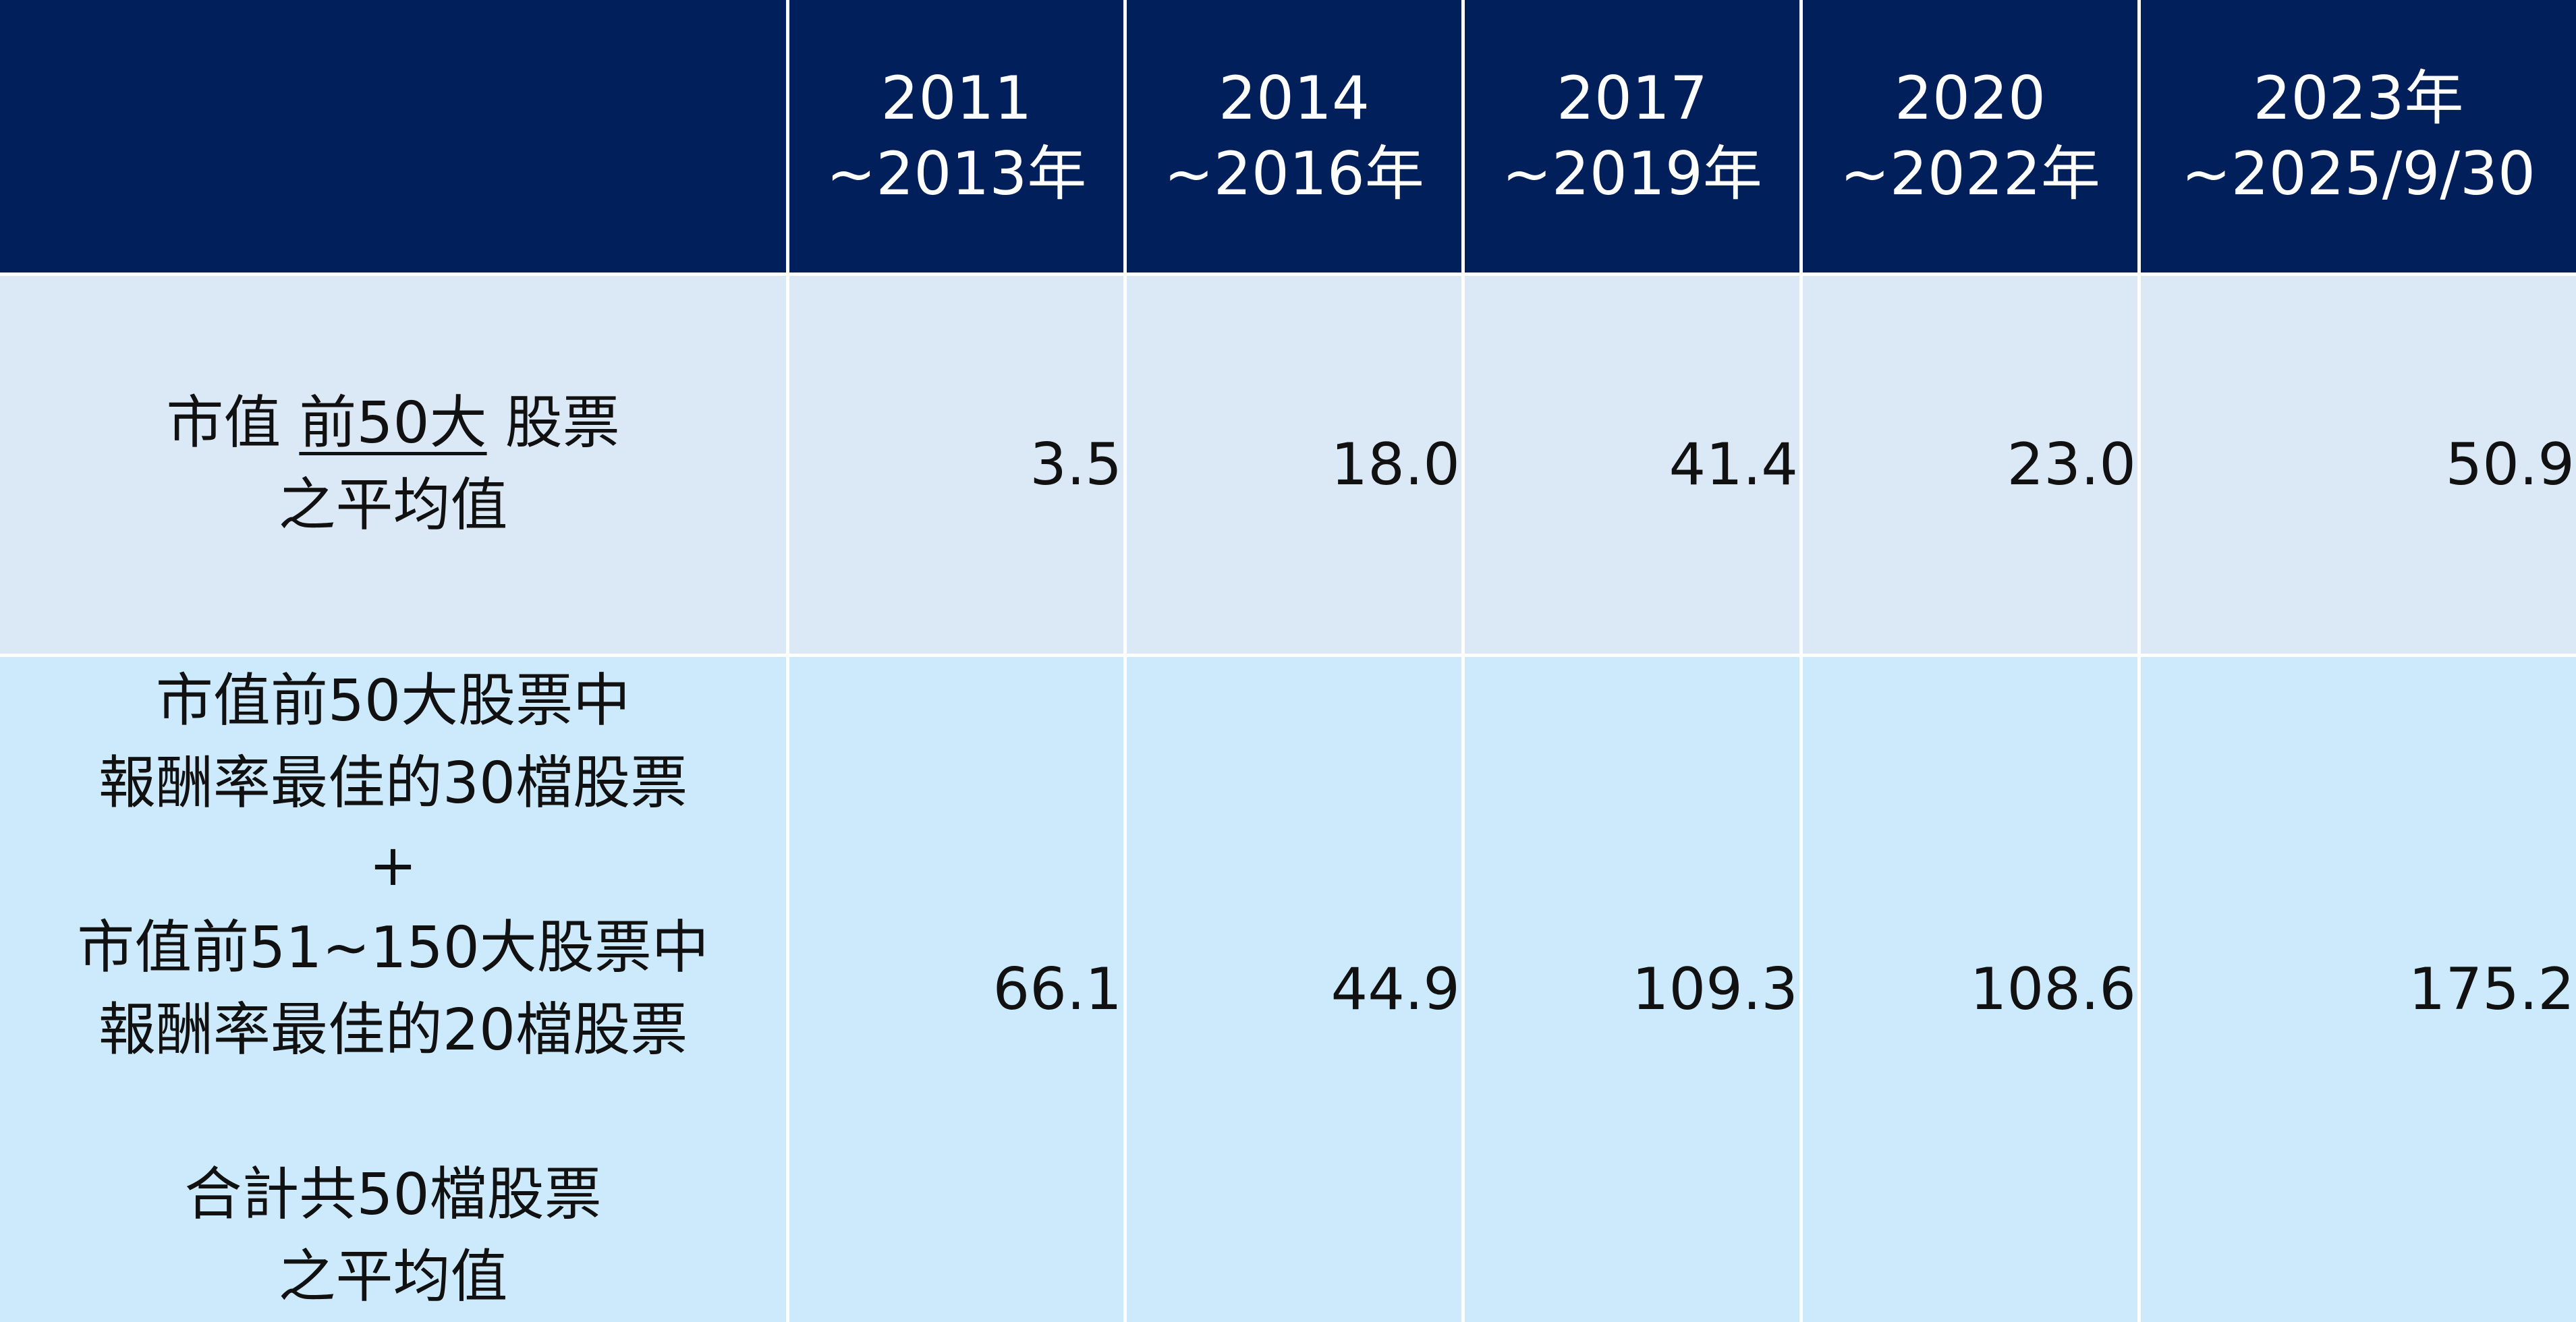  I want to click on header-line: ~2013年, so click(956, 173).